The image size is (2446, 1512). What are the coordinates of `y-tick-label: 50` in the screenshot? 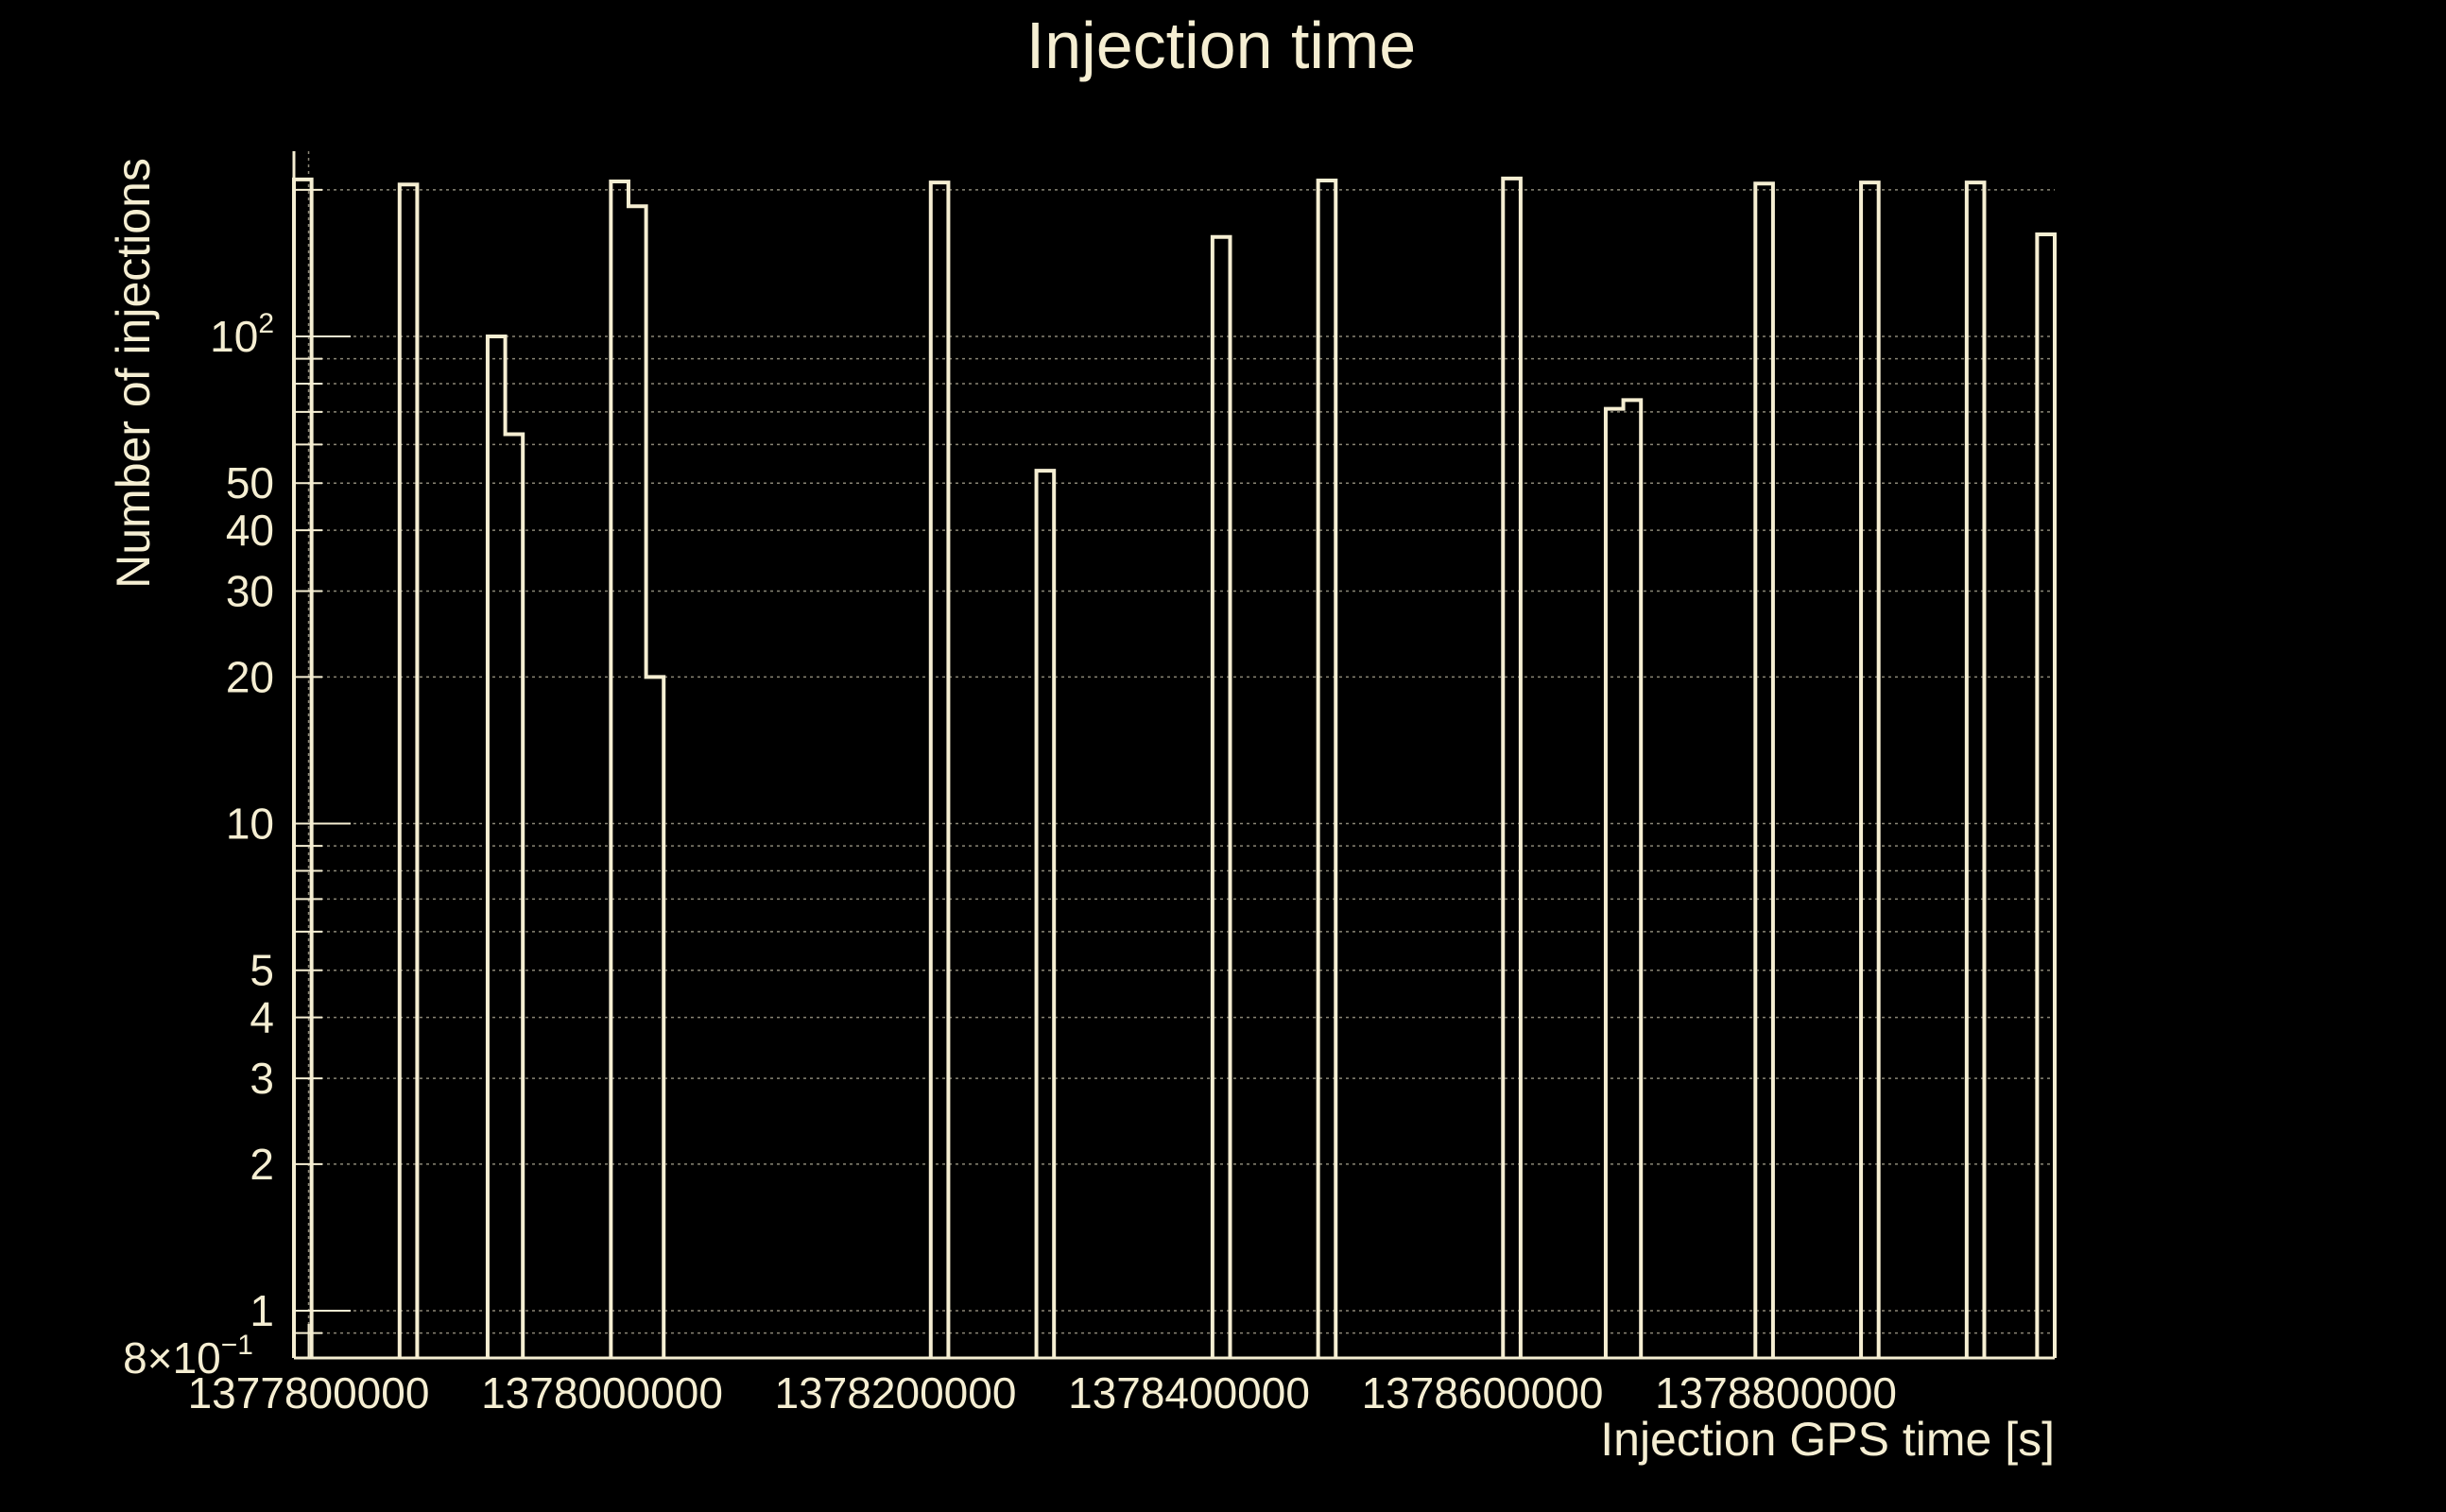 It's located at (250, 482).